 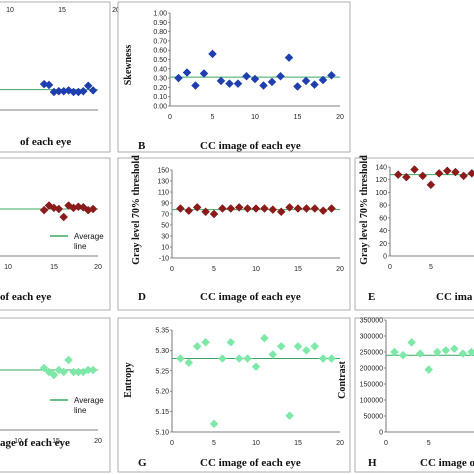 I want to click on y-tick-label: 5.35, so click(x=162, y=331).